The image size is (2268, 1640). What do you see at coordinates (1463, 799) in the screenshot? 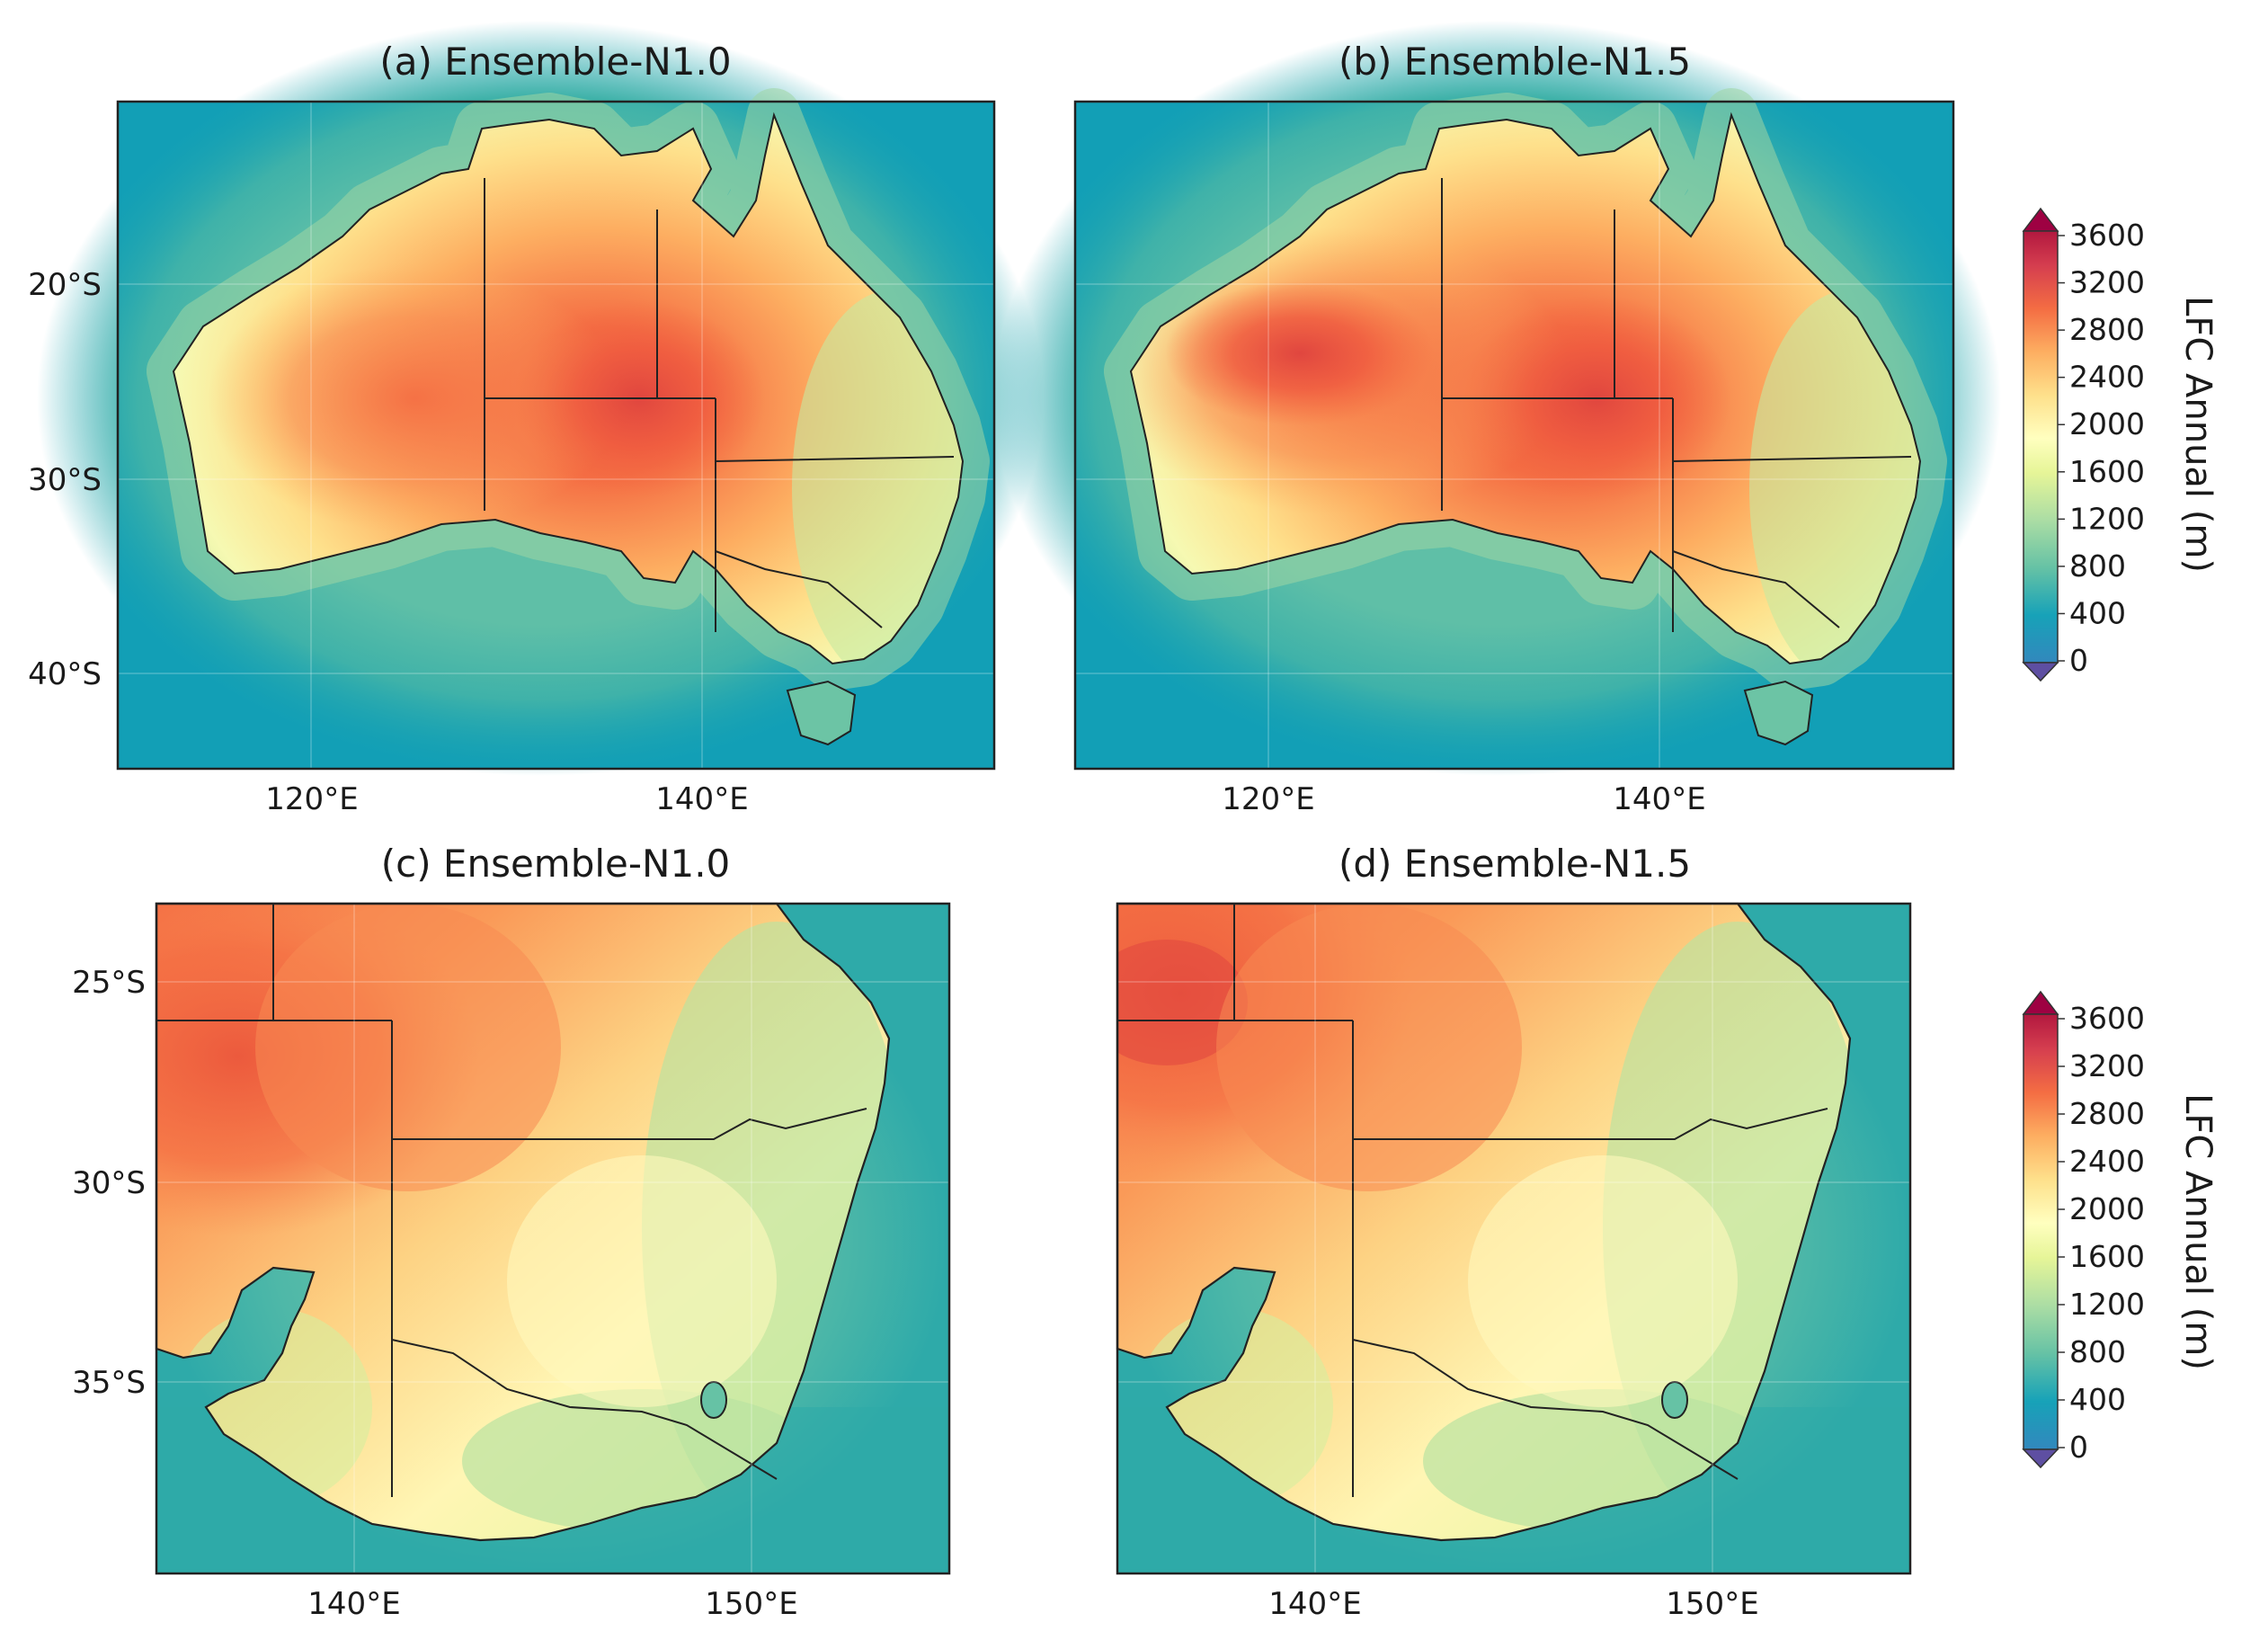
I see `panel-b-xticks: 120°E 140°E` at bounding box center [1463, 799].